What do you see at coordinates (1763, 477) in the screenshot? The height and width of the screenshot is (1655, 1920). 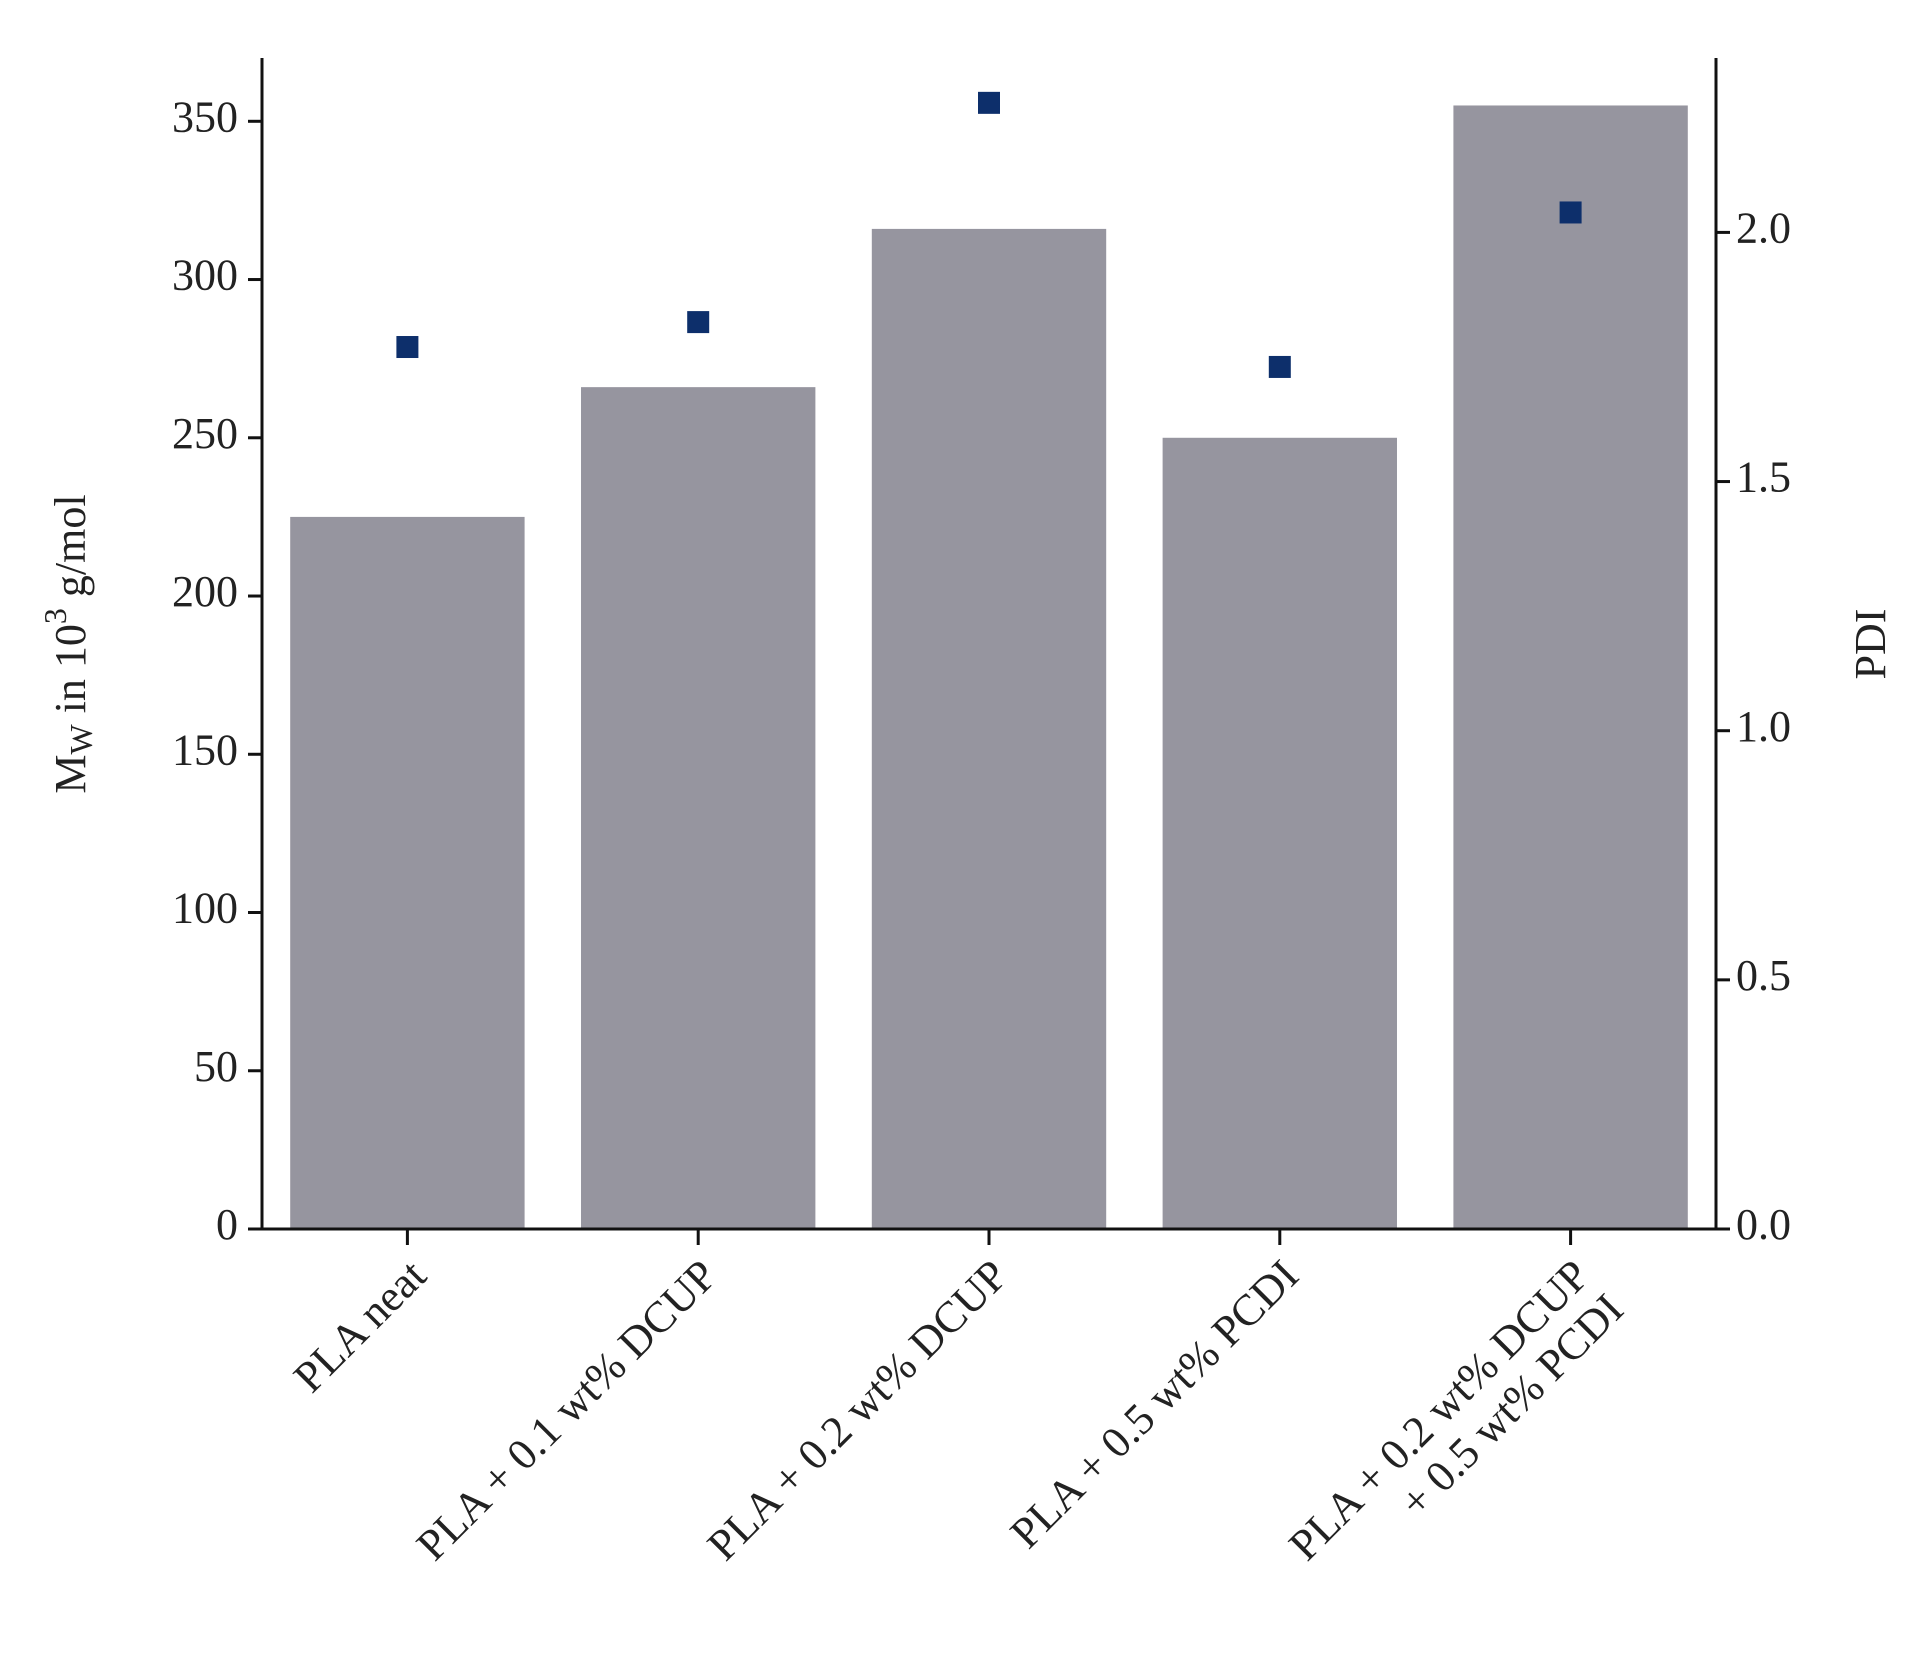 I see `y2-tick-label: 1.5` at bounding box center [1763, 477].